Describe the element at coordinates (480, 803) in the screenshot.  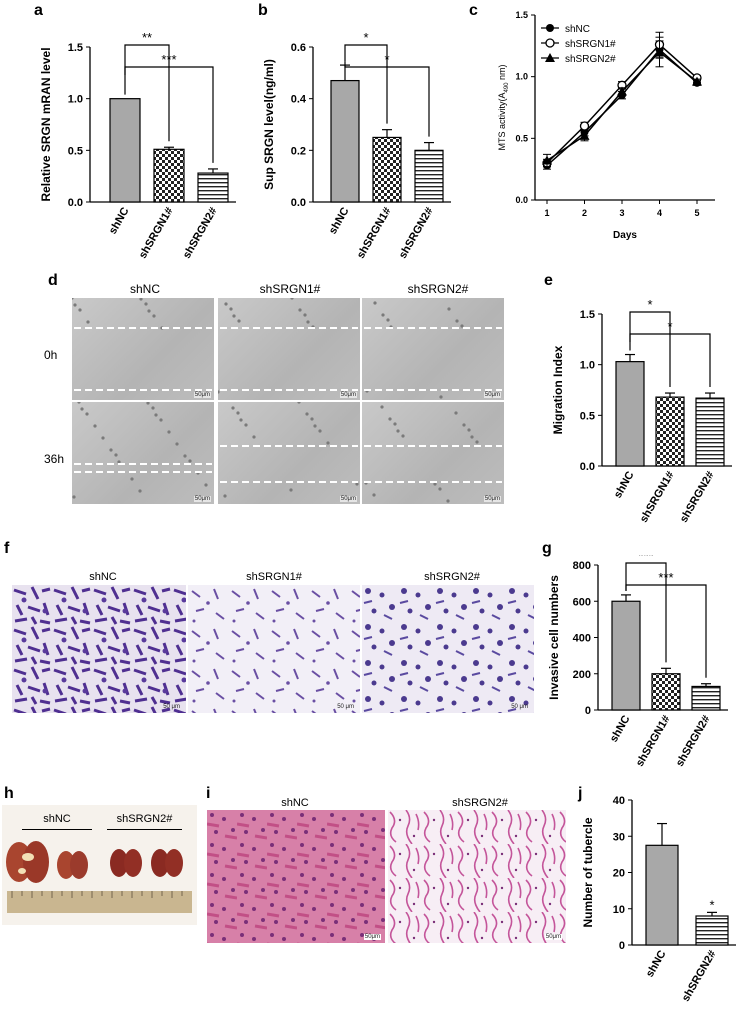
I see `histology-col-label-shsrgn2: shSRGN2#` at that location.